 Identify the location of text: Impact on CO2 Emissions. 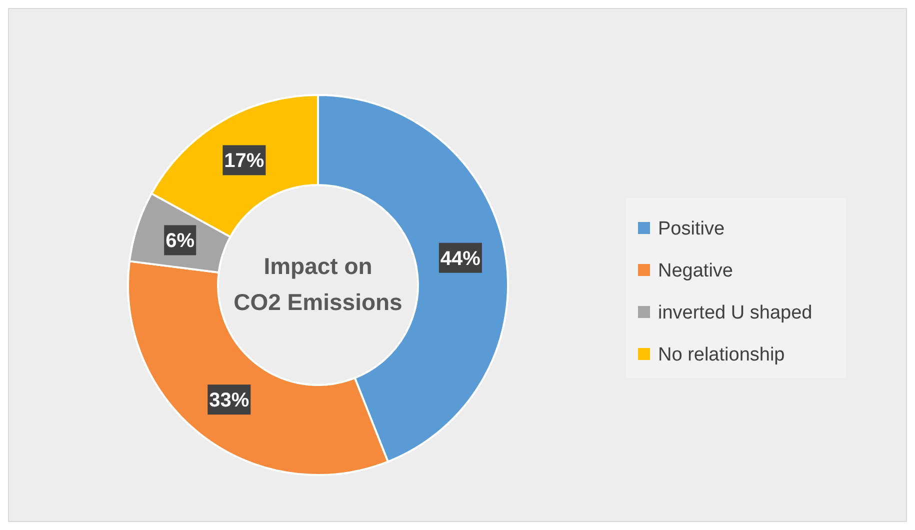
(318, 284).